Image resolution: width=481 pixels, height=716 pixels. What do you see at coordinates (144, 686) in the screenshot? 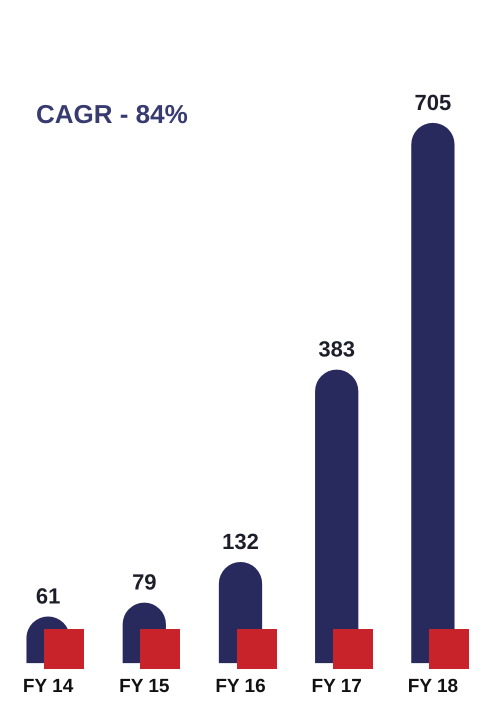
I see `x-tick-label: FY 15` at bounding box center [144, 686].